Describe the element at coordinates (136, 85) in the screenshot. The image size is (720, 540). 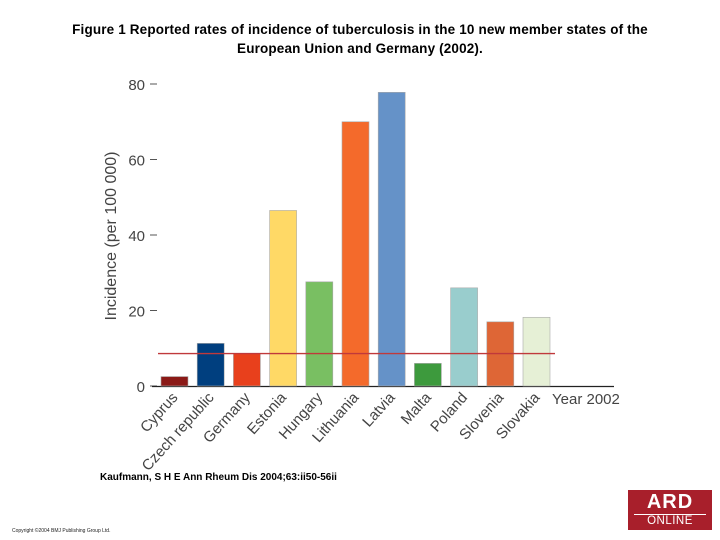
I see `y-tick-label: 80` at that location.